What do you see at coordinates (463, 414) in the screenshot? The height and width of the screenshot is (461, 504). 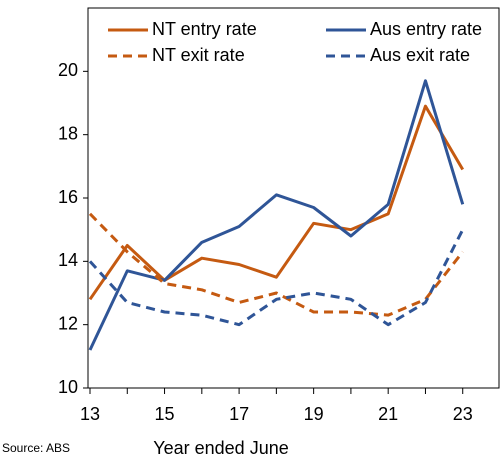 I see `x-tick-label: 23` at bounding box center [463, 414].